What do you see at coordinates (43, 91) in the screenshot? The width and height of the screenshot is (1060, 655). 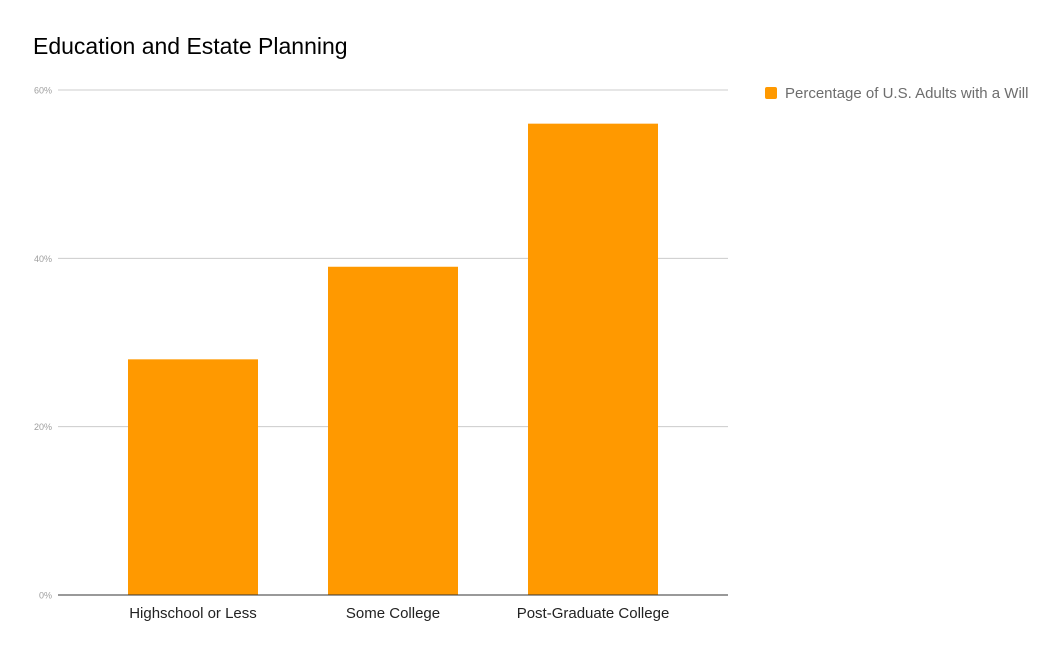 I see `y-tick-label: 60%` at bounding box center [43, 91].